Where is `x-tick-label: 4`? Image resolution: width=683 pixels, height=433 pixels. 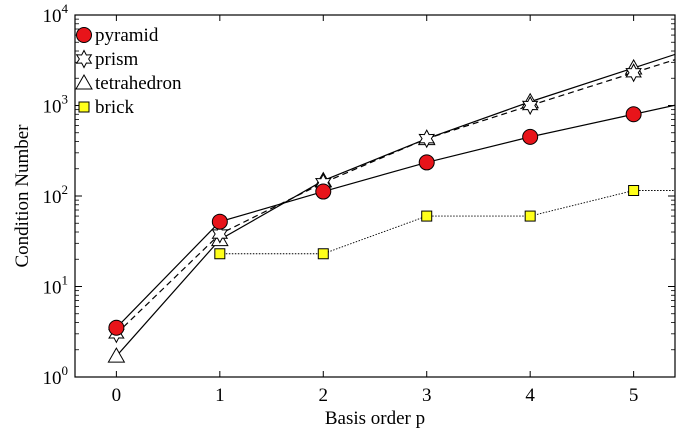
x-tick-label: 4 is located at coordinates (530, 395).